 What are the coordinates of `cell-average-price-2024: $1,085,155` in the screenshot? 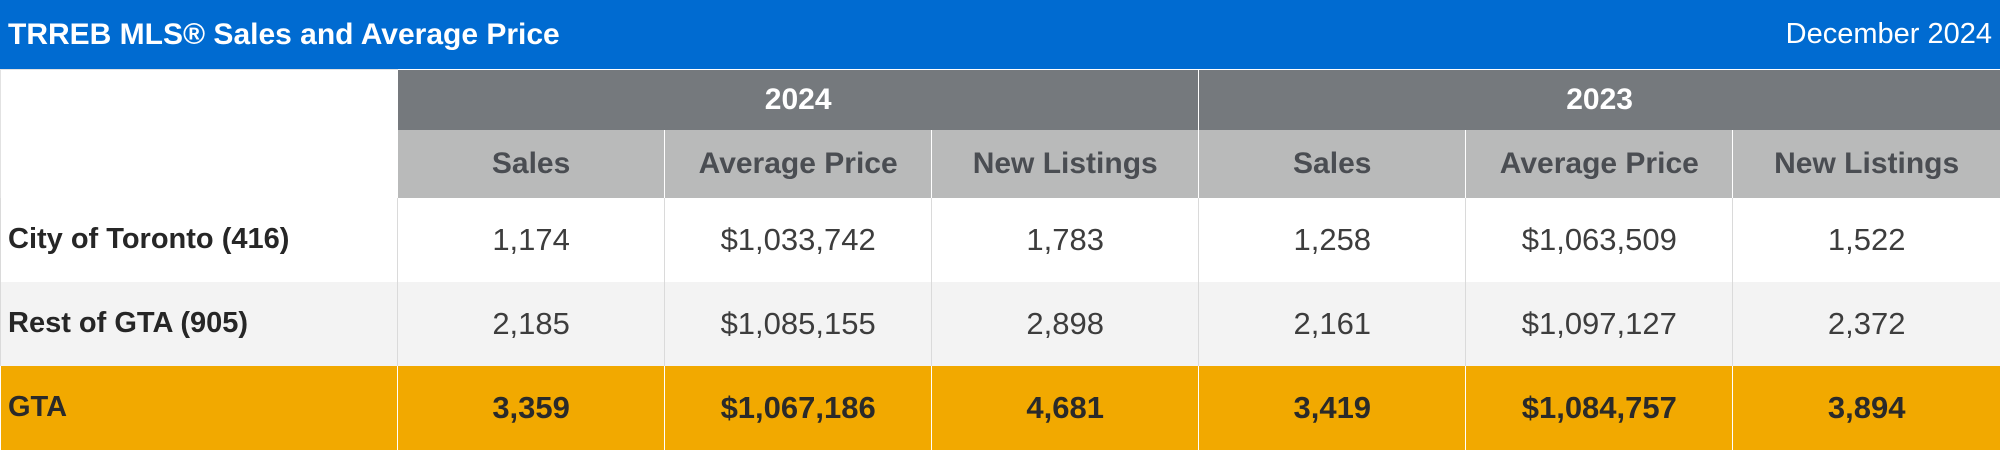 It's located at (798, 323).